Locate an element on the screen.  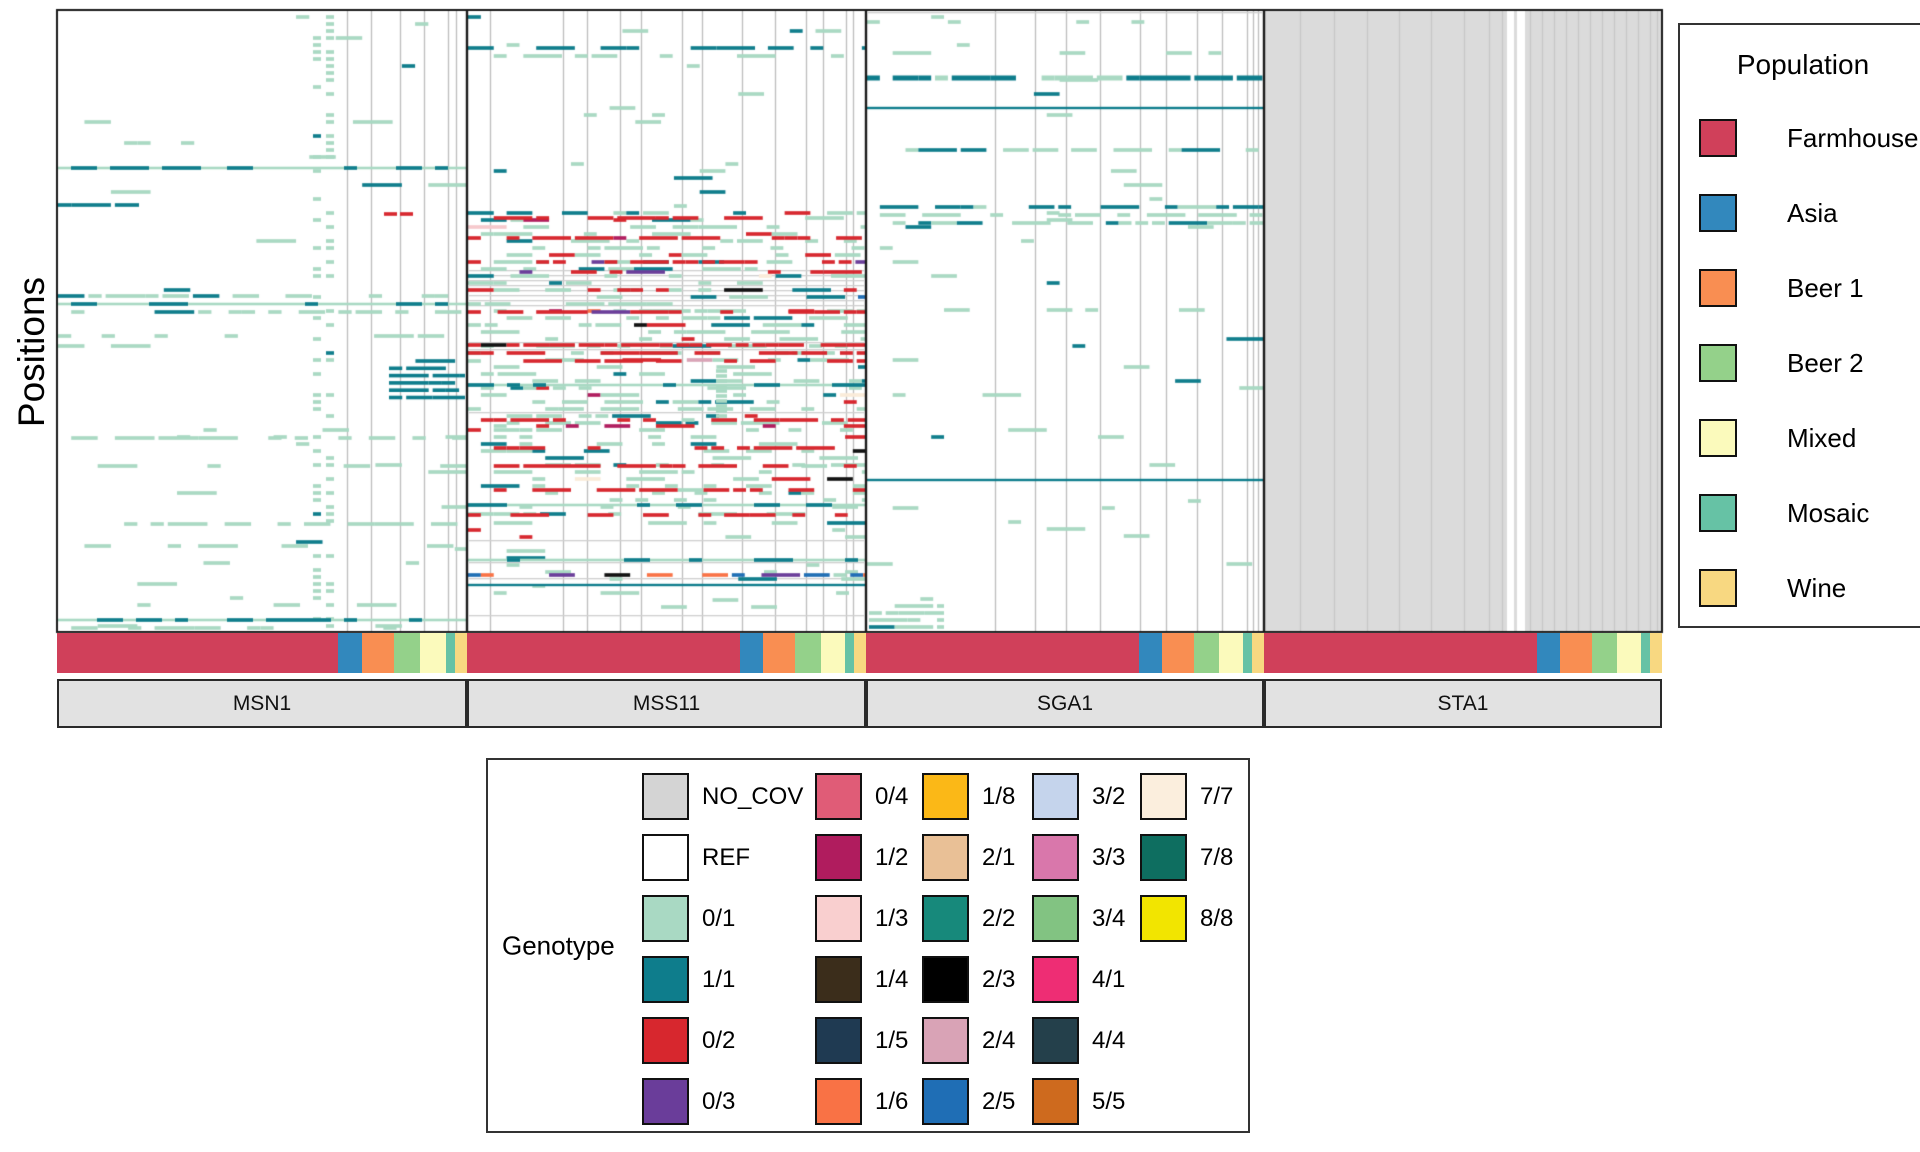
genotype-legend-item: 7/7 is located at coordinates (1186, 796).